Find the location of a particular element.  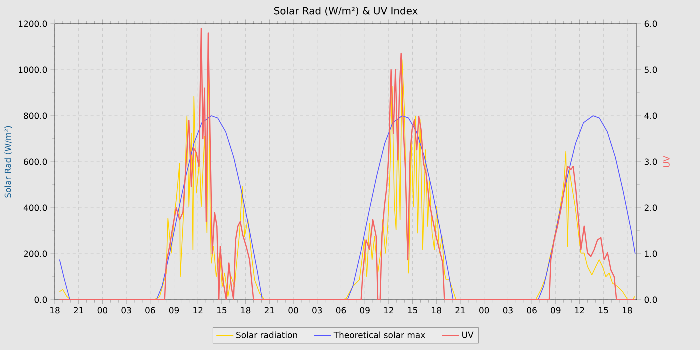

y-tick-label: 600.0 is located at coordinates (36, 162).